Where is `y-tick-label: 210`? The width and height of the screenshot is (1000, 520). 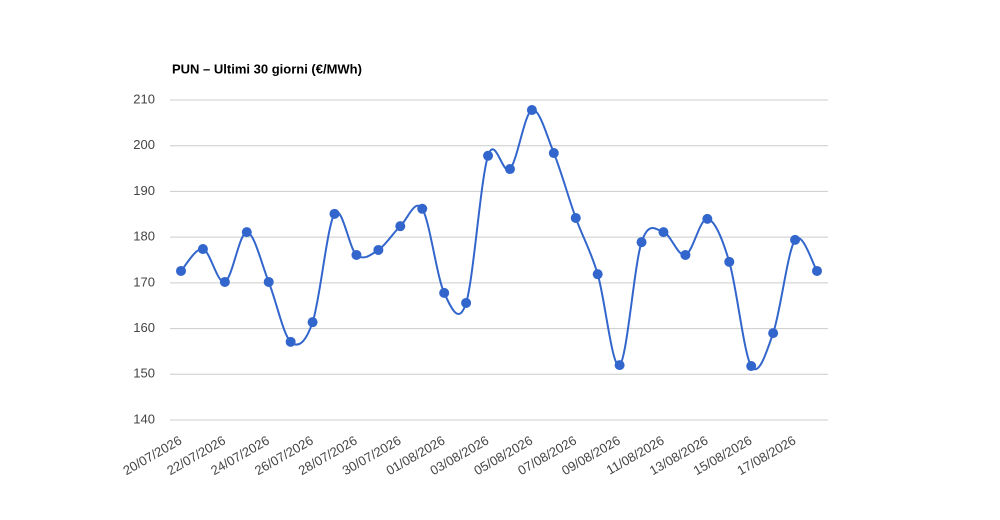 y-tick-label: 210 is located at coordinates (144, 98).